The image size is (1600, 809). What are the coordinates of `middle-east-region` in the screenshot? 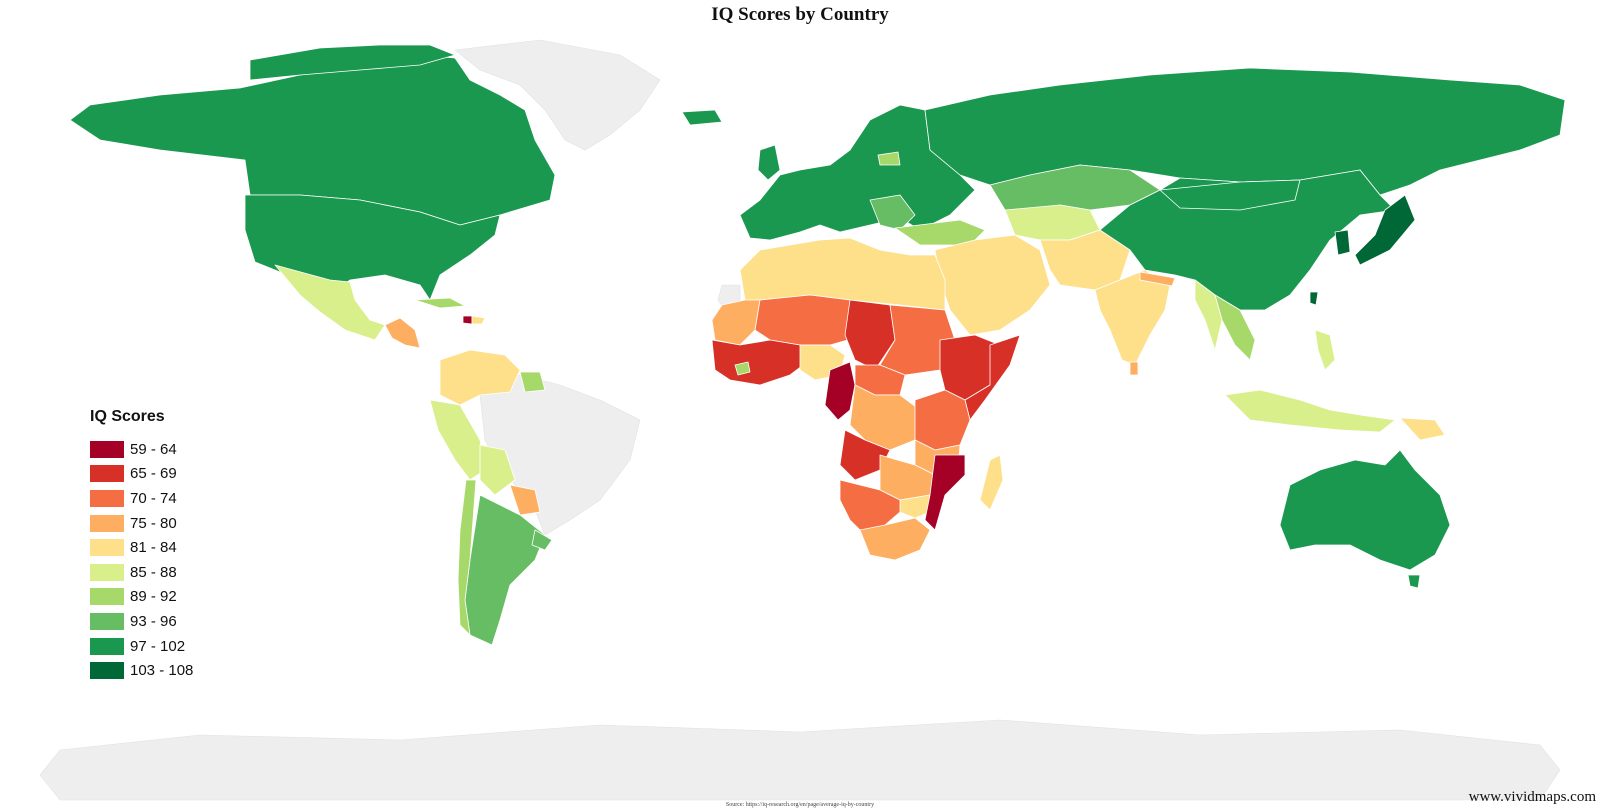 It's located at (992, 285).